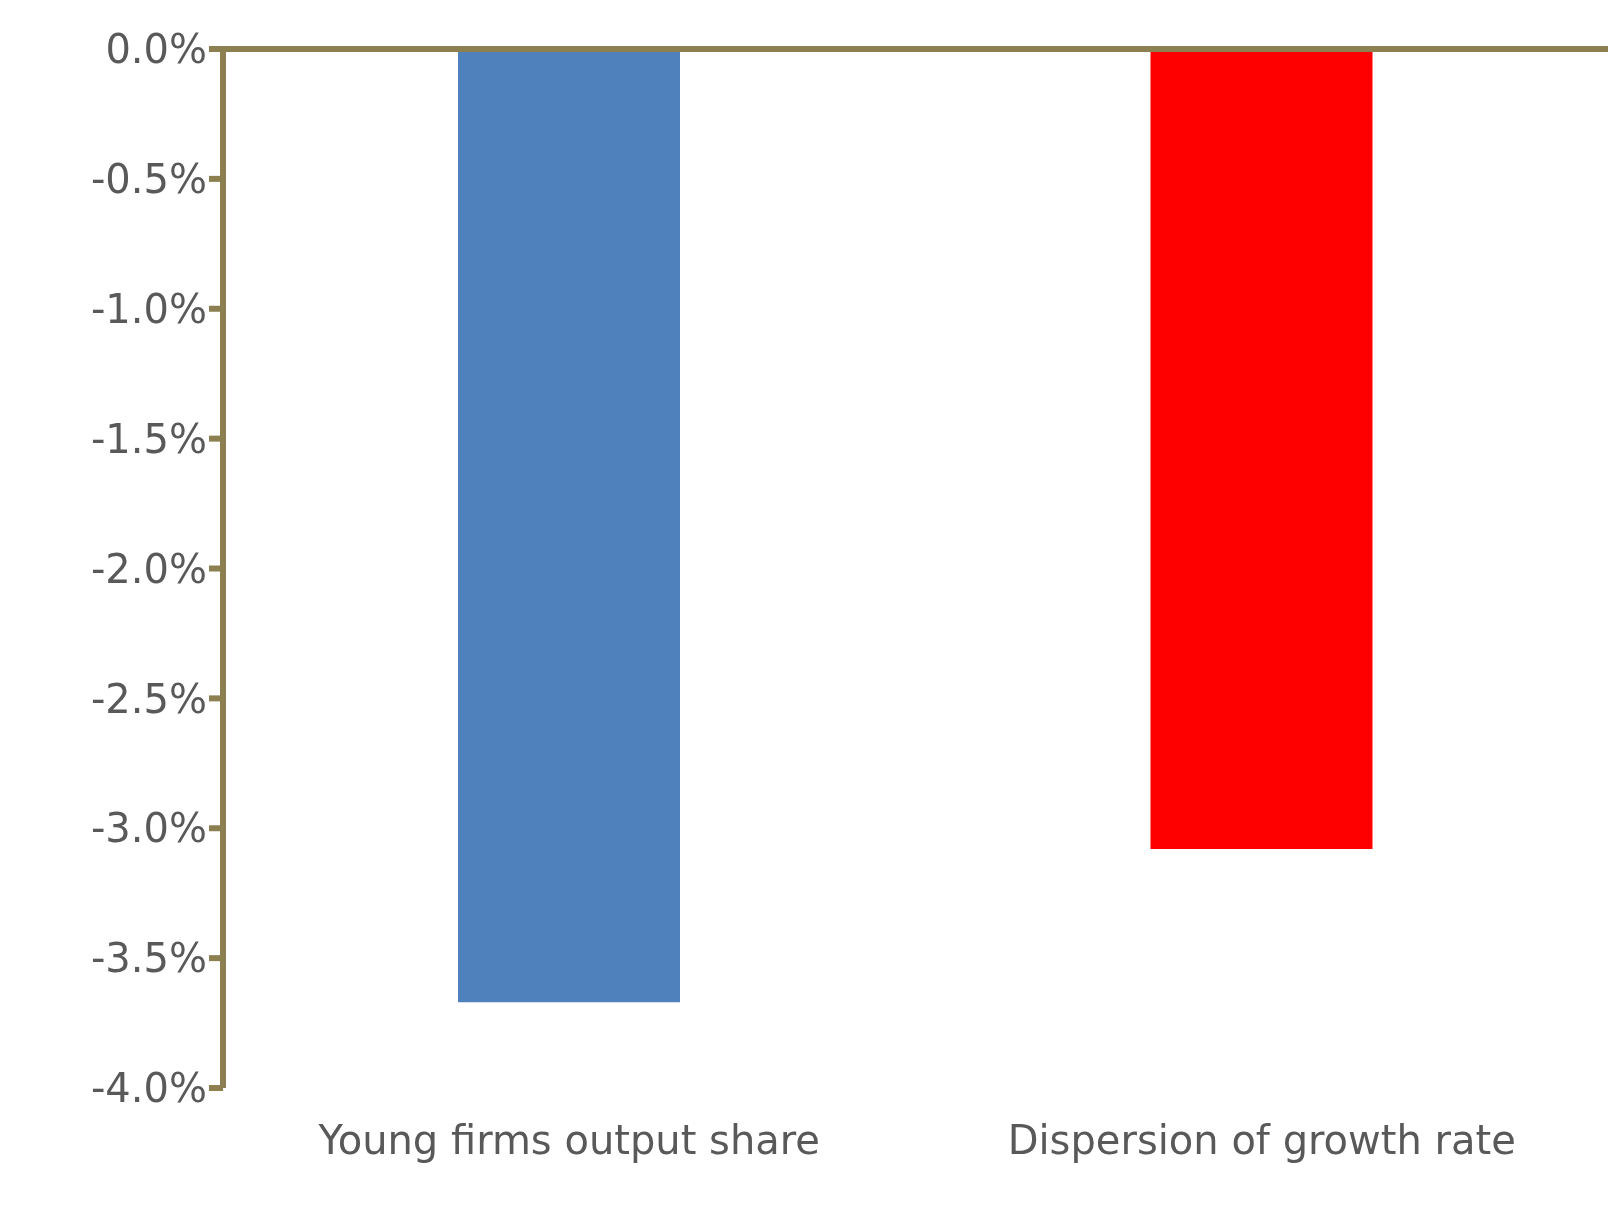  What do you see at coordinates (148, 568) in the screenshot?
I see `y-tick-label: -2.0%` at bounding box center [148, 568].